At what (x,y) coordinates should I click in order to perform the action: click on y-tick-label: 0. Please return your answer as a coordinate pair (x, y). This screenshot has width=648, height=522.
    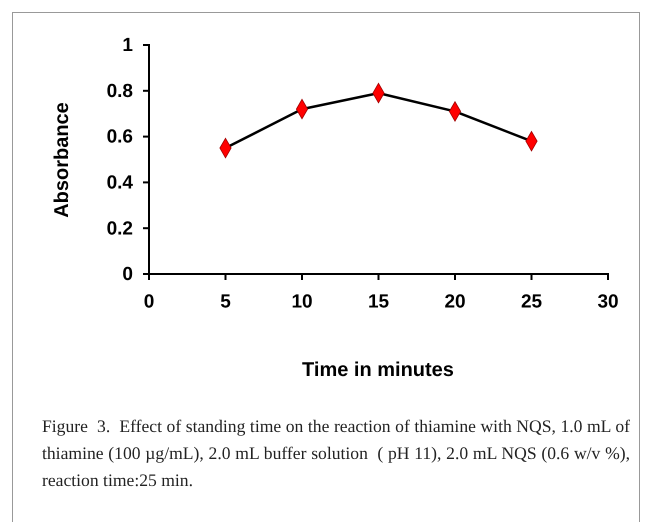
    Looking at the image, I should click on (127, 275).